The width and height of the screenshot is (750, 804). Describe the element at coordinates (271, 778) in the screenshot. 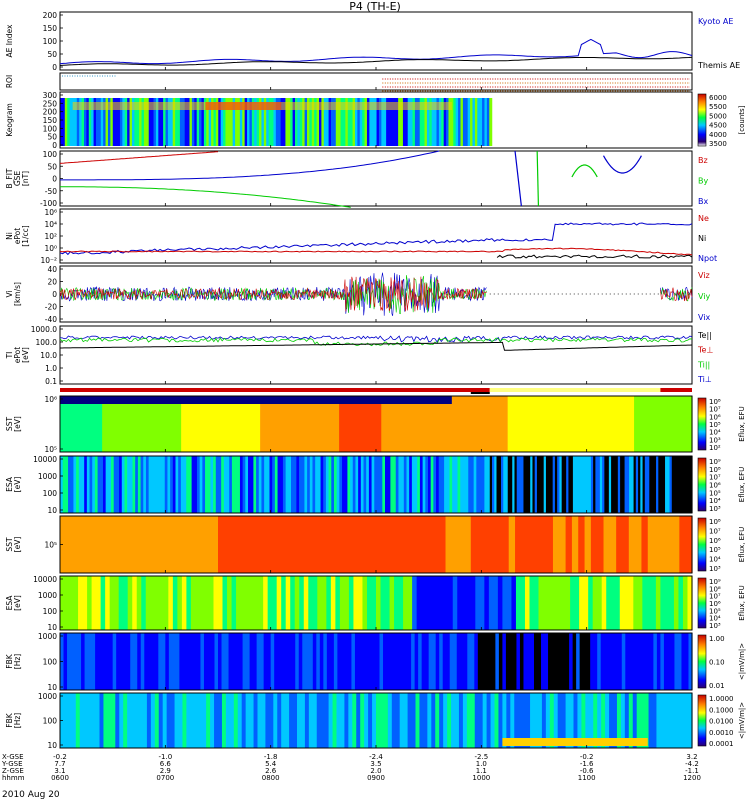

I see `footer-tick-t: 0800` at that location.